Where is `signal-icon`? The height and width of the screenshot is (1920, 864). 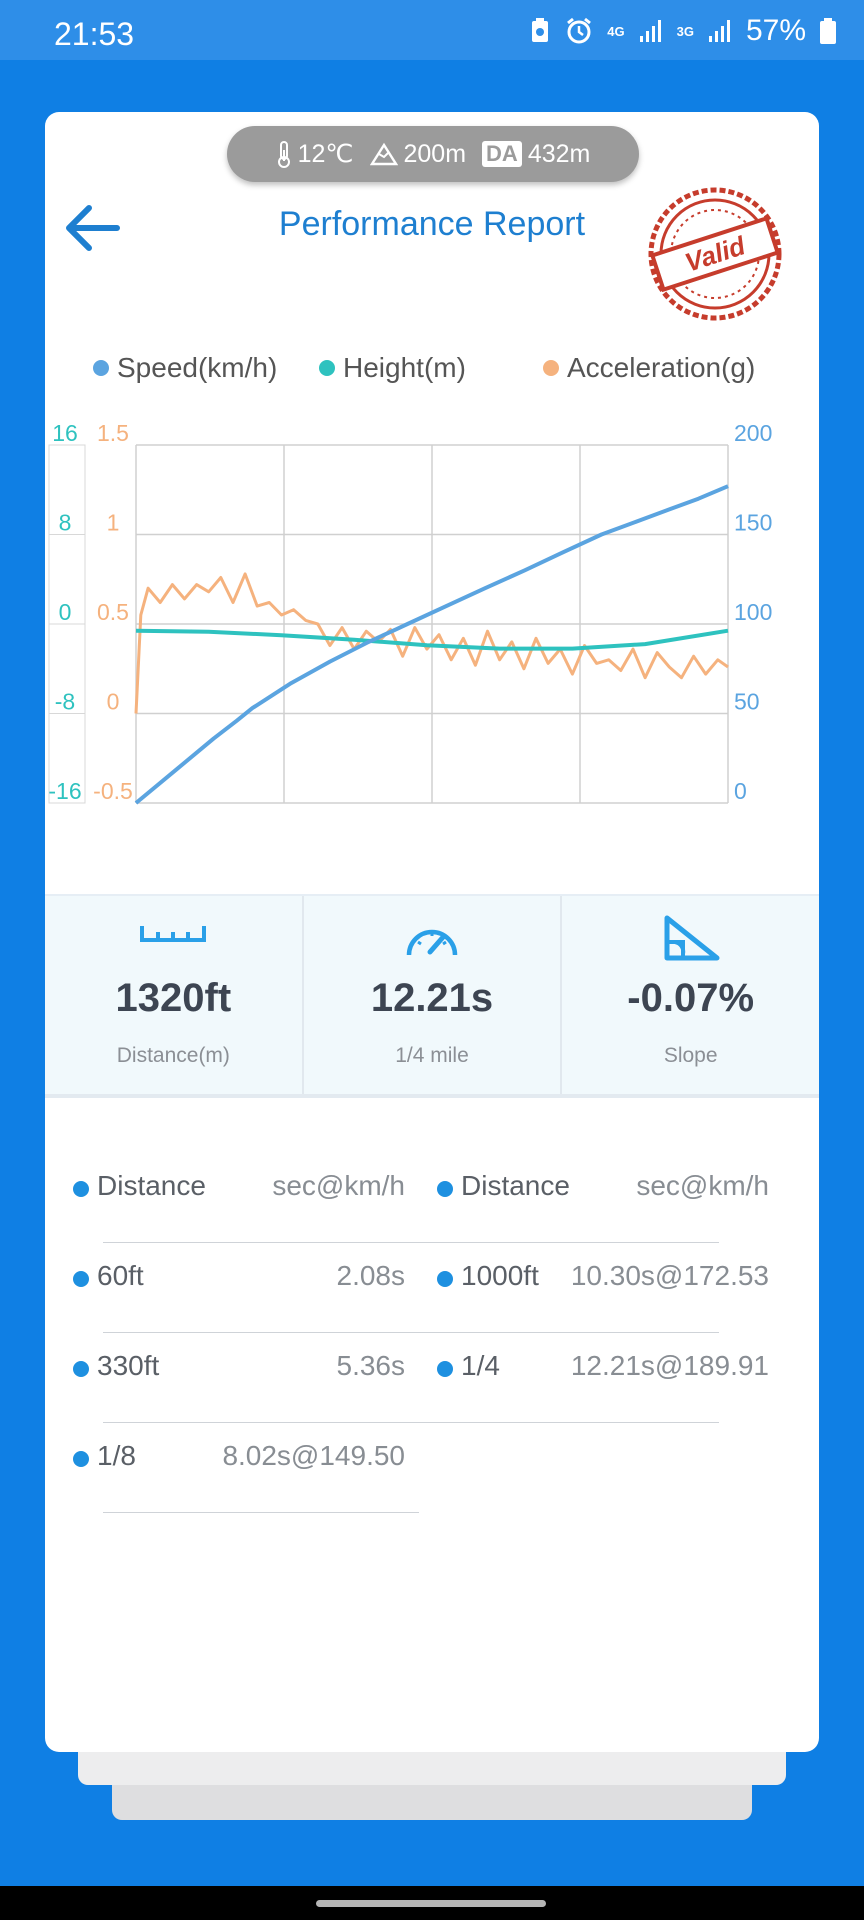
signal-icon is located at coordinates (650, 31).